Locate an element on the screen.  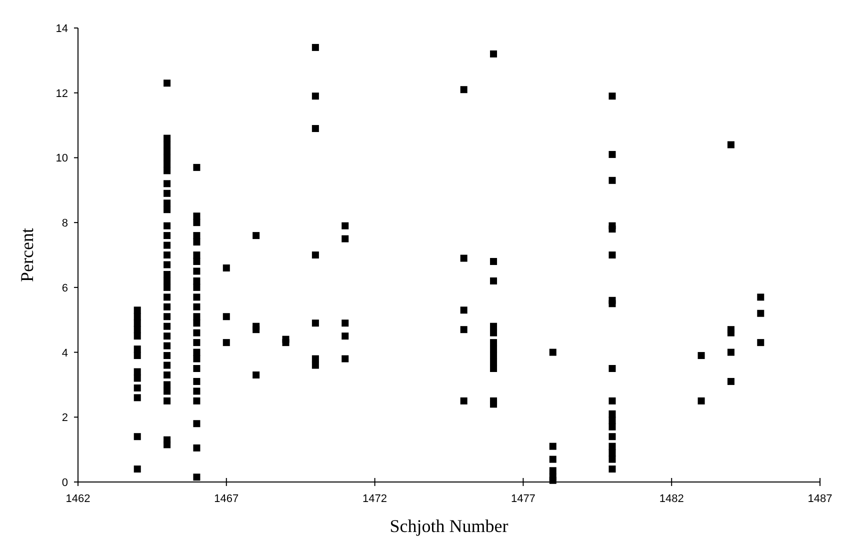
x-tick-label: 1477 is located at coordinates (523, 499).